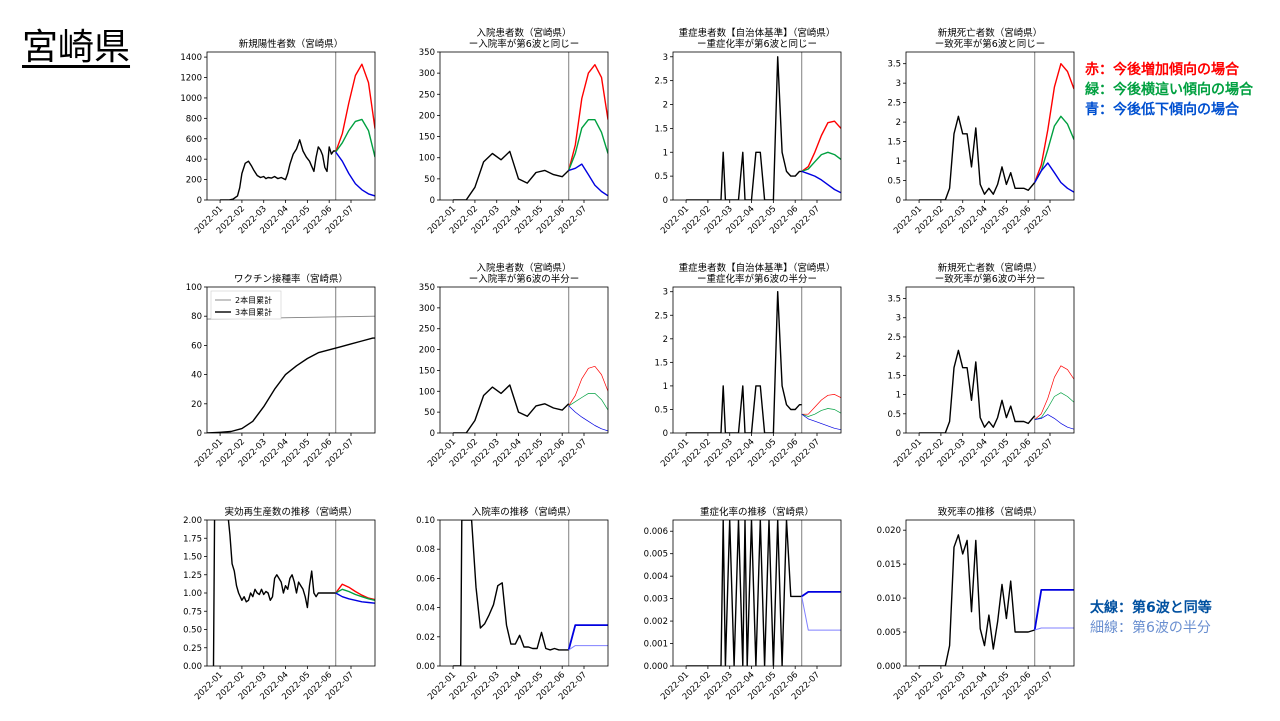  What do you see at coordinates (427, 74) in the screenshot?
I see `y-tick-label: 300` at bounding box center [427, 74].